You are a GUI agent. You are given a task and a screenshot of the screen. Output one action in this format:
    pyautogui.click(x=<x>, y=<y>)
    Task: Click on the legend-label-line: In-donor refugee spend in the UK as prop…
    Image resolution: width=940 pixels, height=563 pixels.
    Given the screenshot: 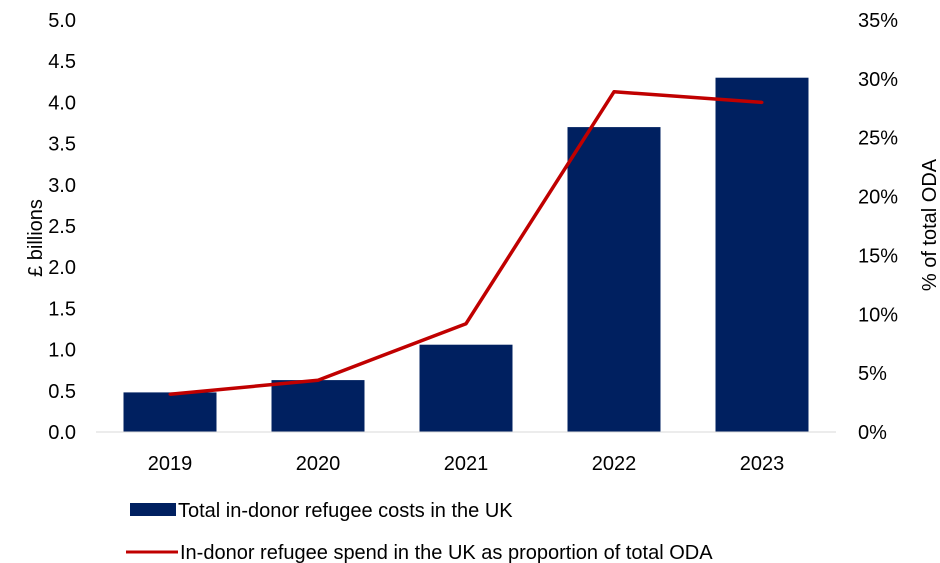 What is the action you would take?
    pyautogui.click(x=446, y=552)
    